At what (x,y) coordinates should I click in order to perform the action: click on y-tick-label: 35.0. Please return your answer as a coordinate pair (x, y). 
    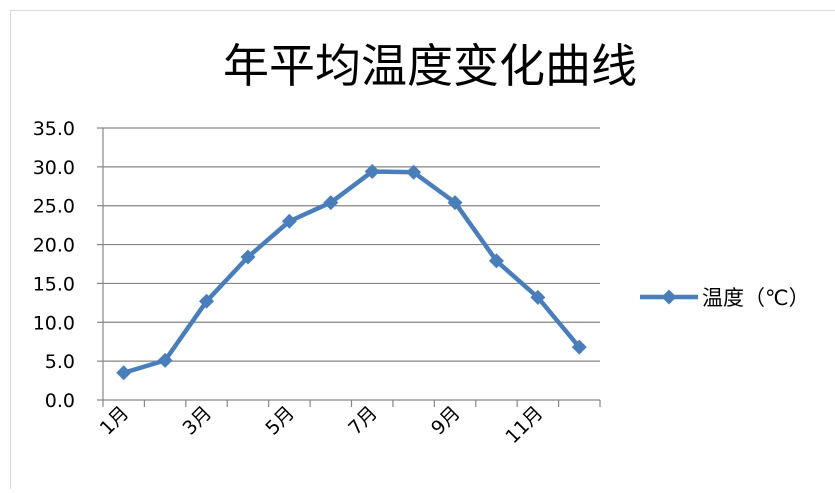
    Looking at the image, I should click on (54, 129).